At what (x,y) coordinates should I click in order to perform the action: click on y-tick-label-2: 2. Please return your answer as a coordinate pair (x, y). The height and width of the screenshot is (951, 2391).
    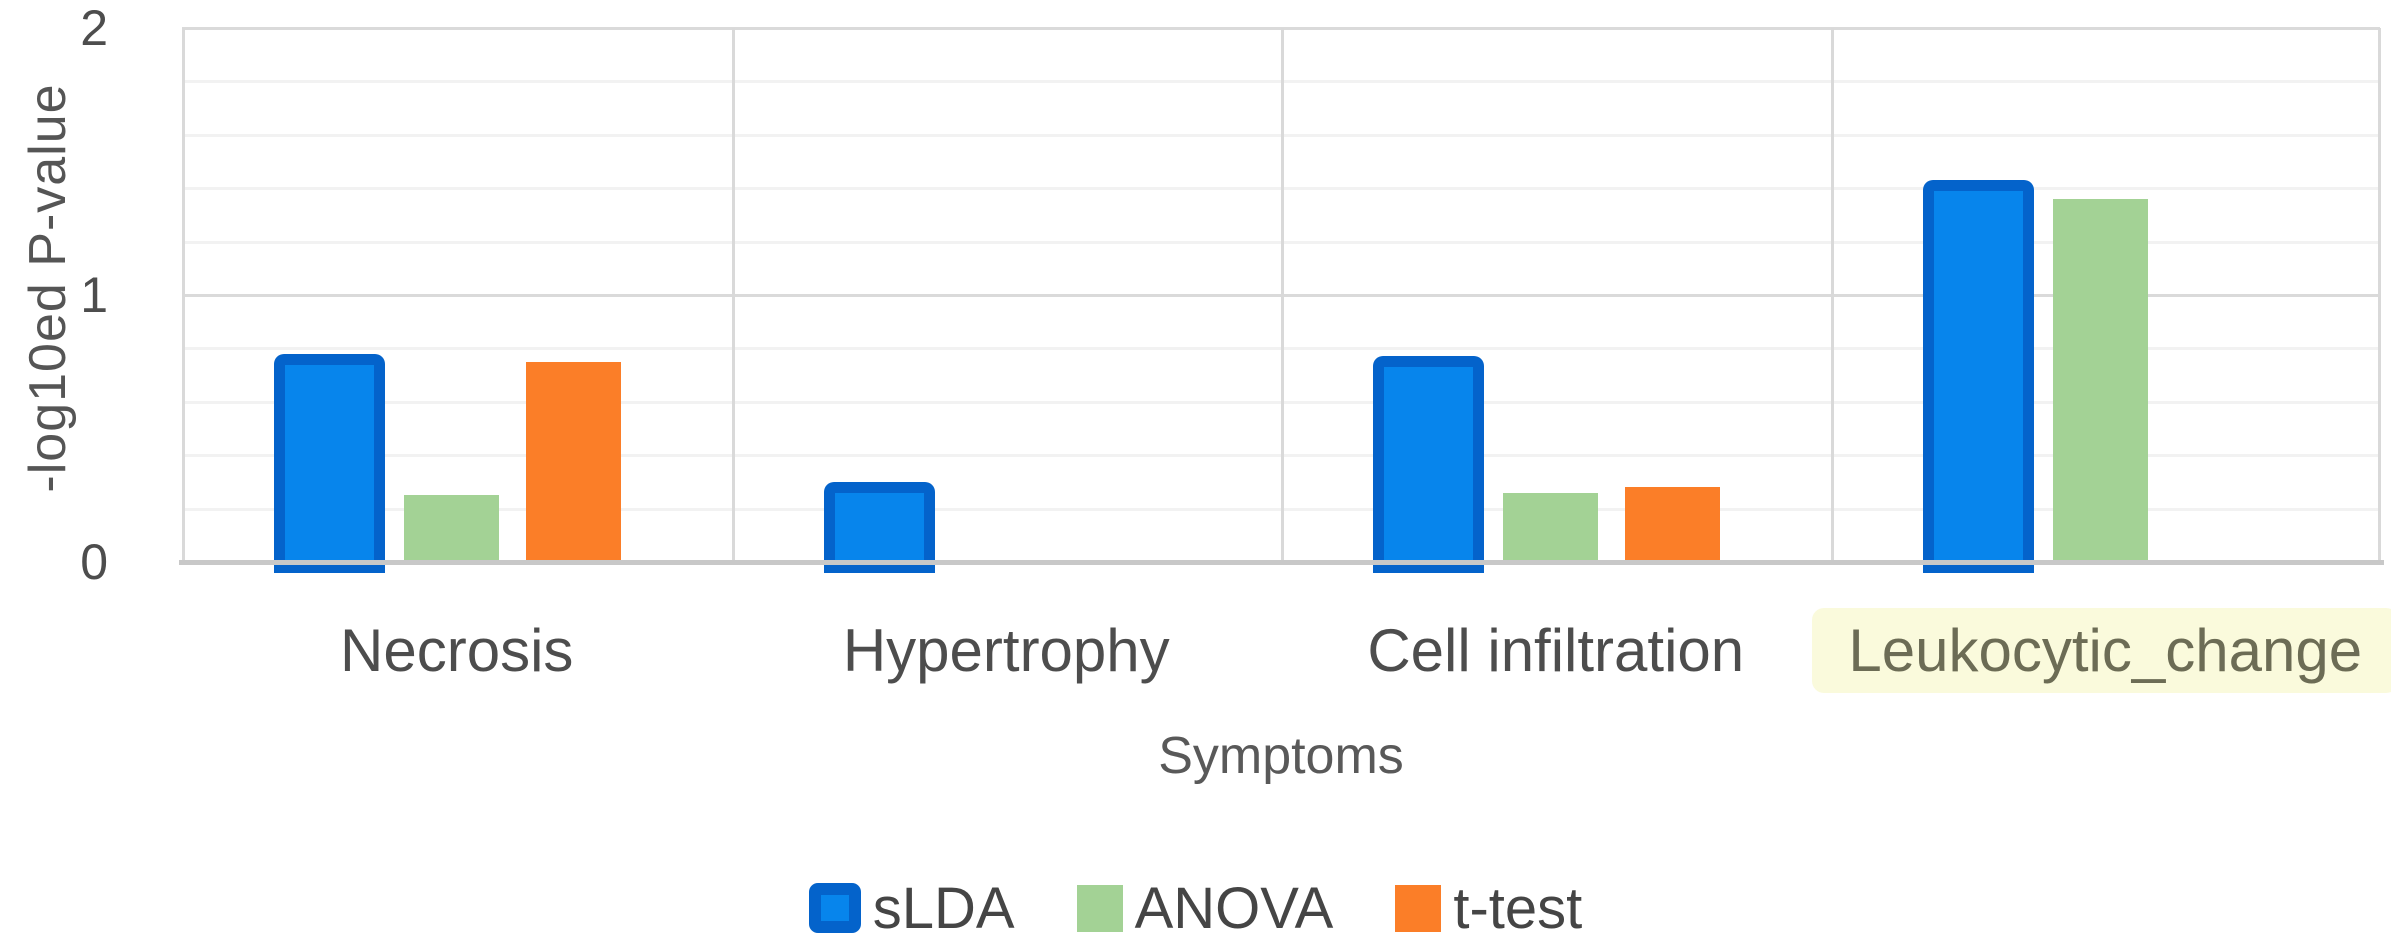
    Looking at the image, I should click on (94, 28).